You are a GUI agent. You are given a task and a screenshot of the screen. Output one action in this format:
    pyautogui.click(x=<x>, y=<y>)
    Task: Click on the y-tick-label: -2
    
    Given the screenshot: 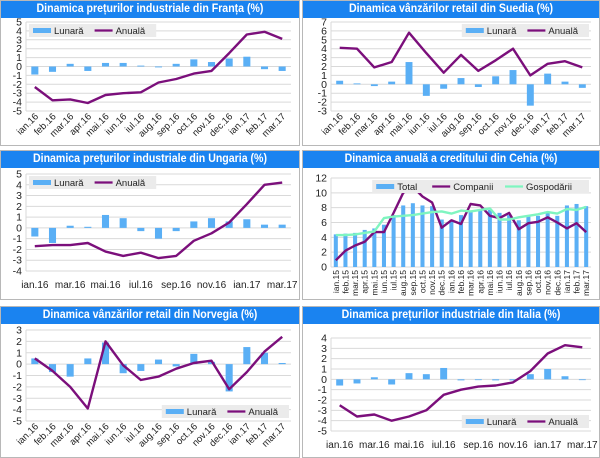 What is the action you would take?
    pyautogui.click(x=322, y=401)
    